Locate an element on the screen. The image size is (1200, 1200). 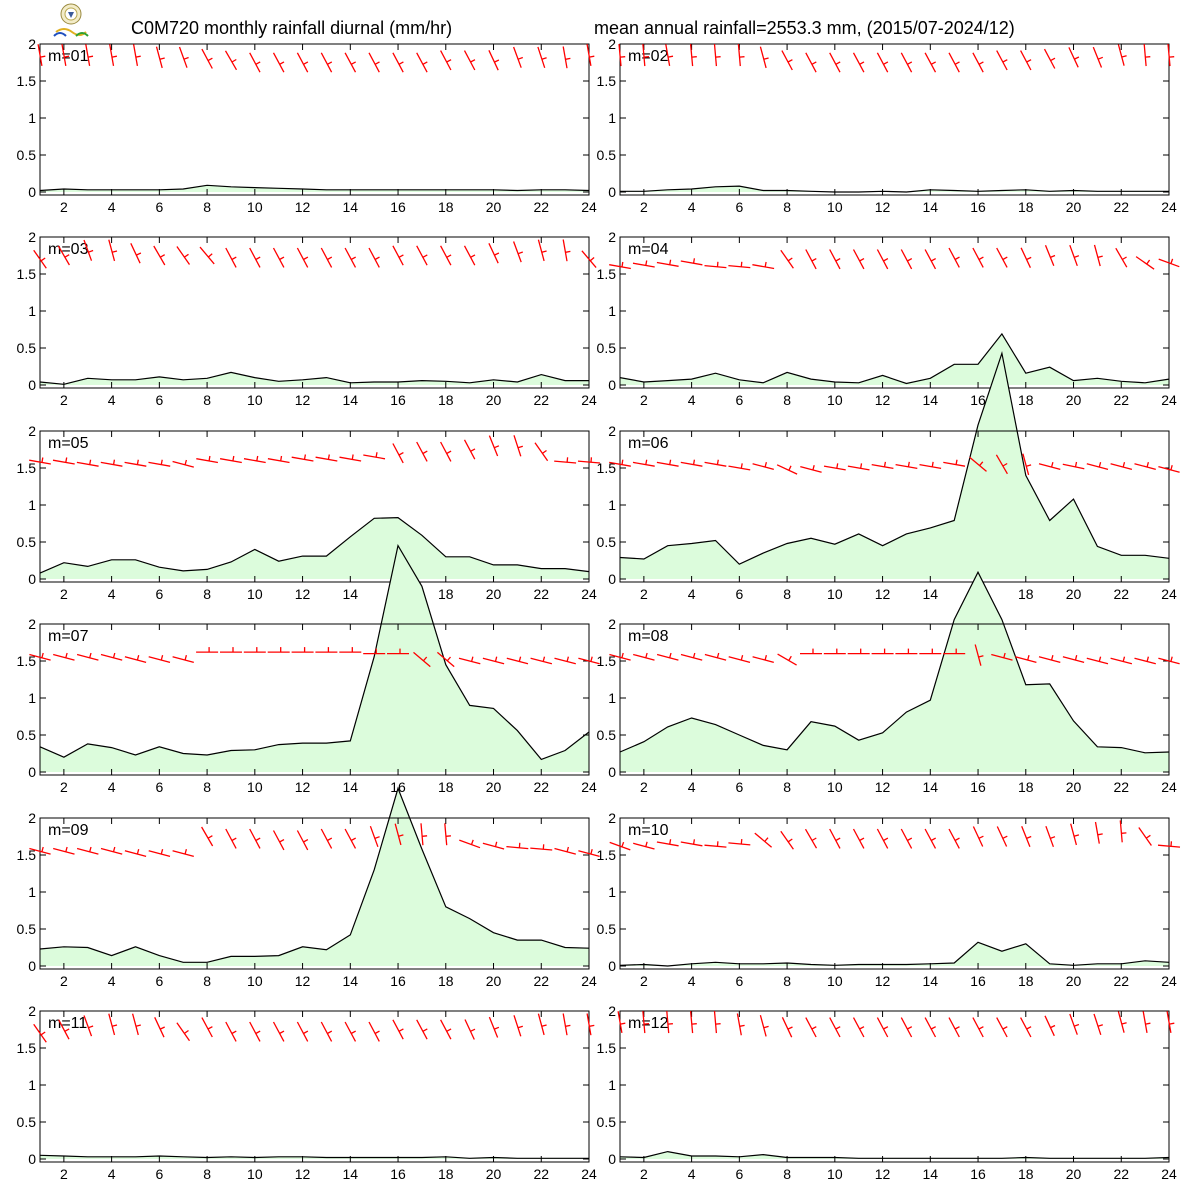
y-tick-label: 1.5 is located at coordinates (27, 81).